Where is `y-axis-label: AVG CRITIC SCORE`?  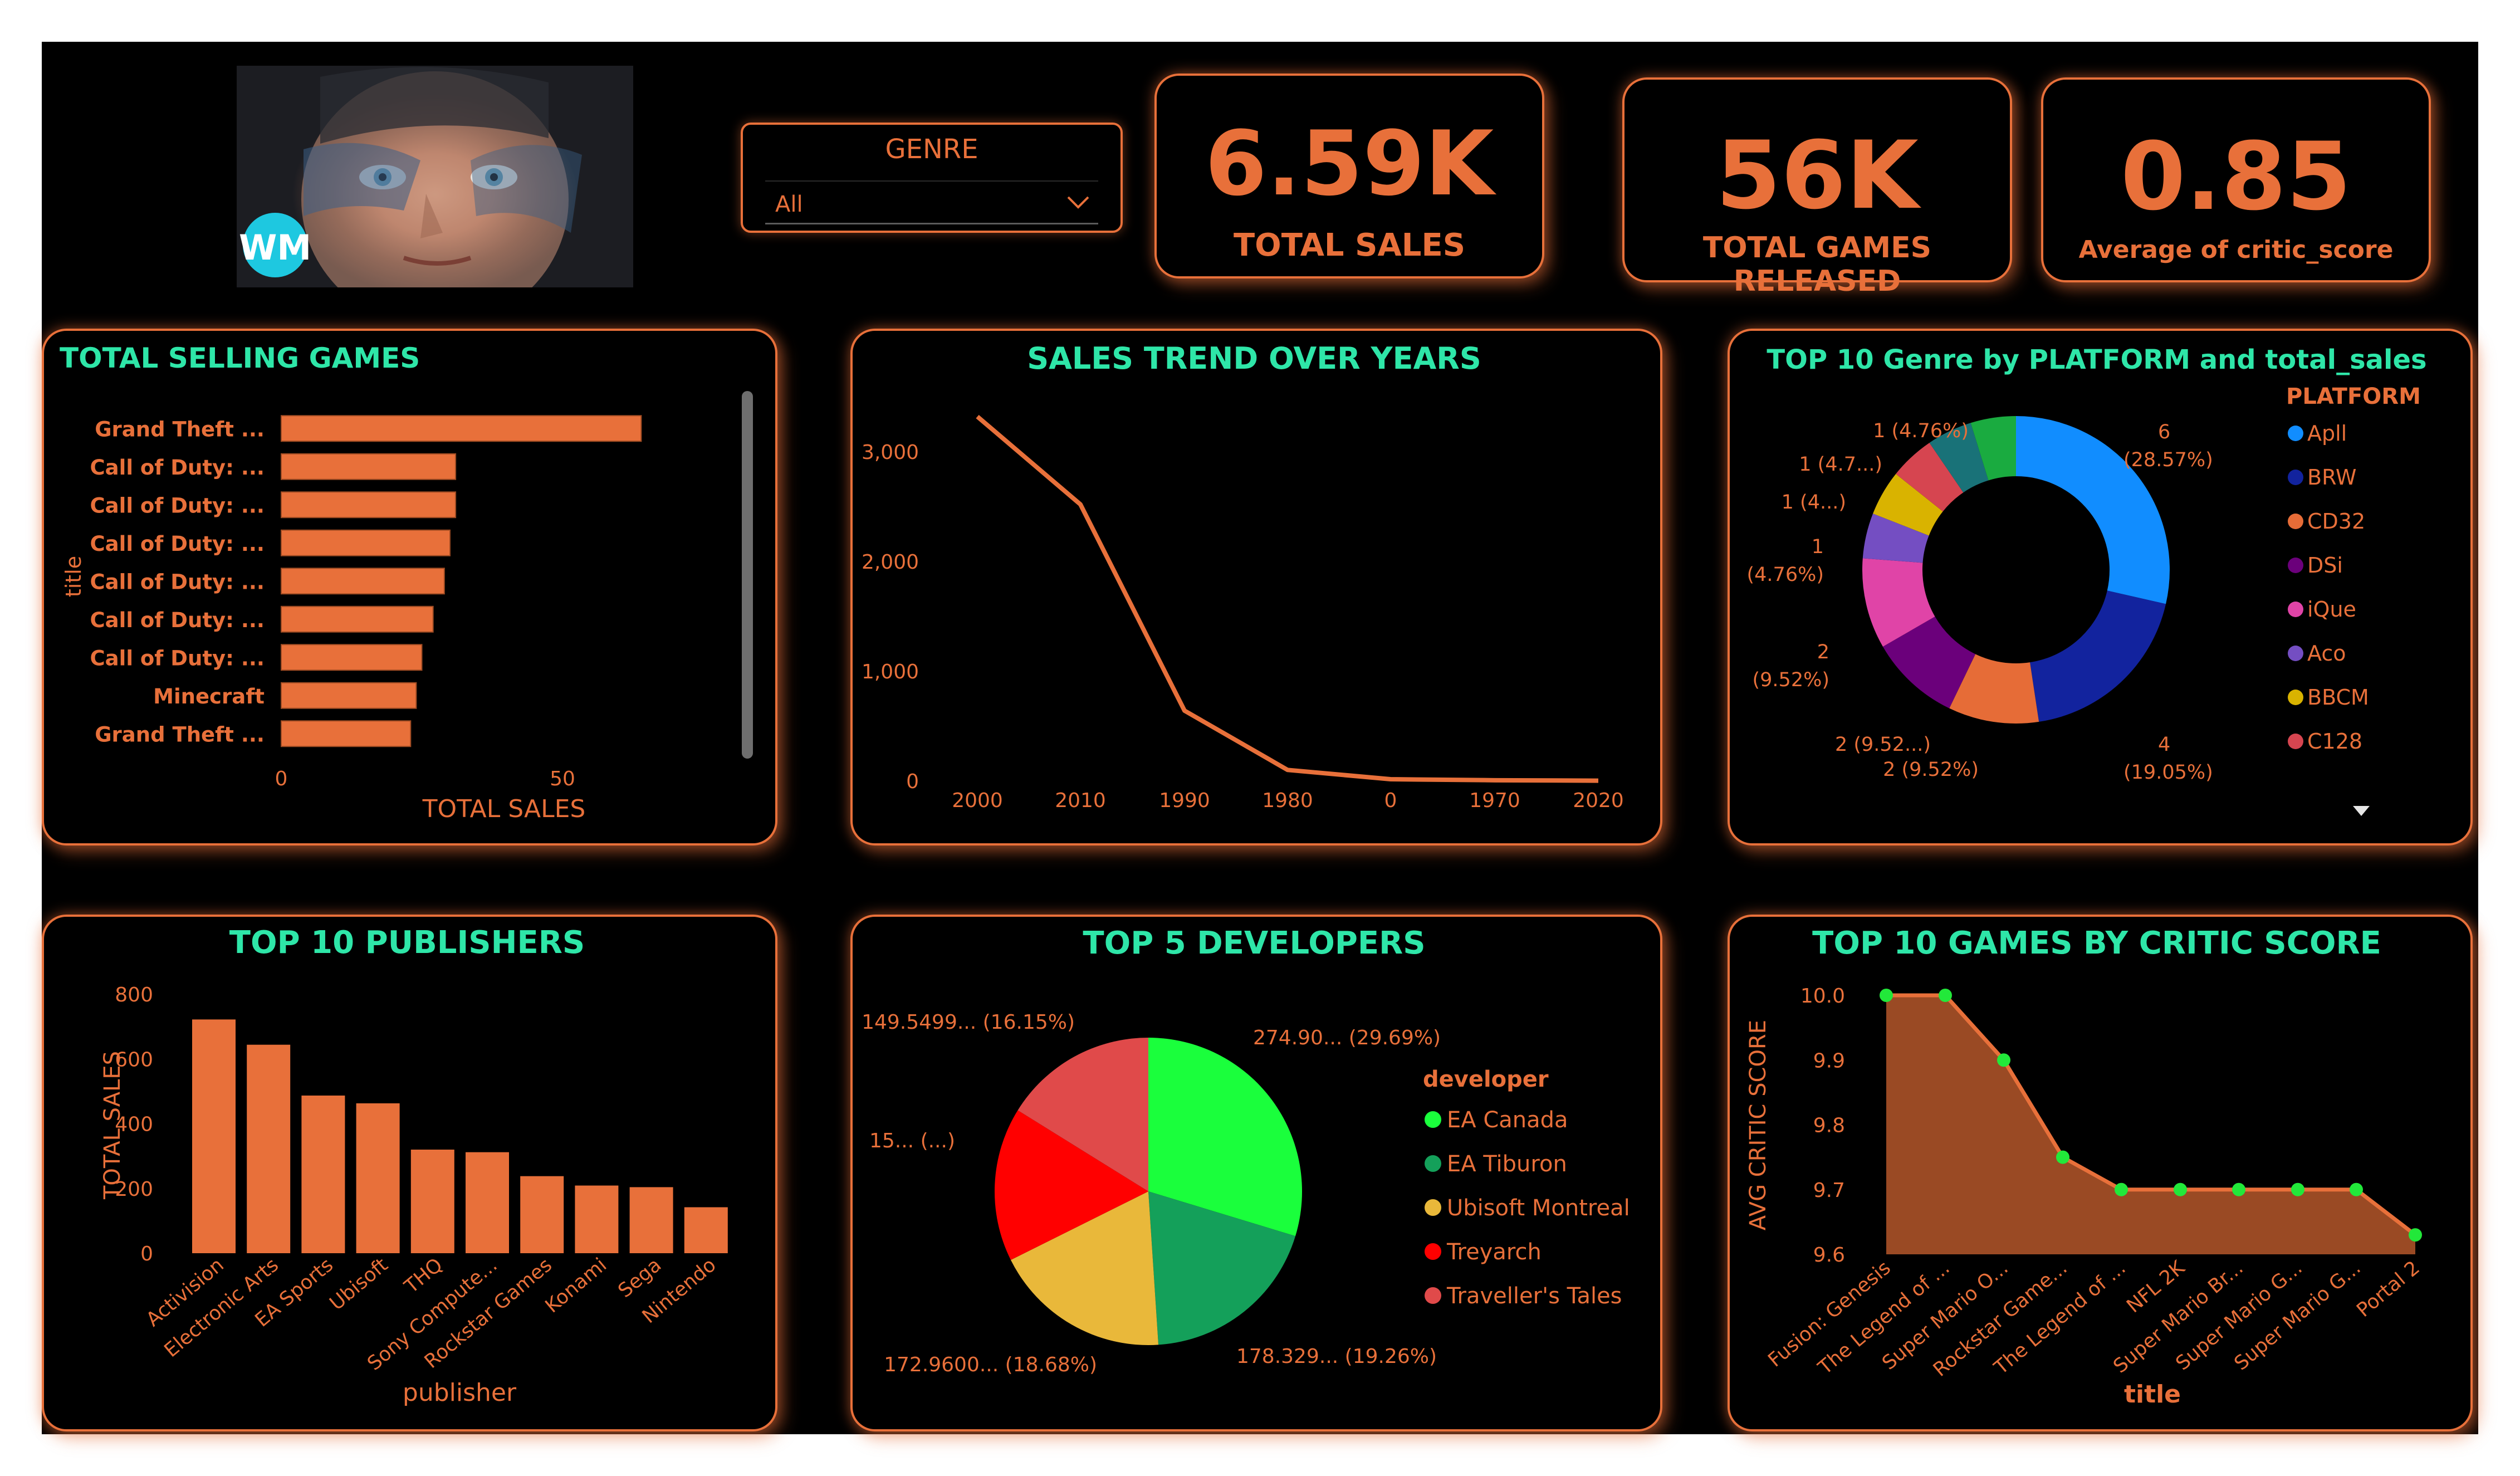 y-axis-label: AVG CRITIC SCORE is located at coordinates (1758, 1125).